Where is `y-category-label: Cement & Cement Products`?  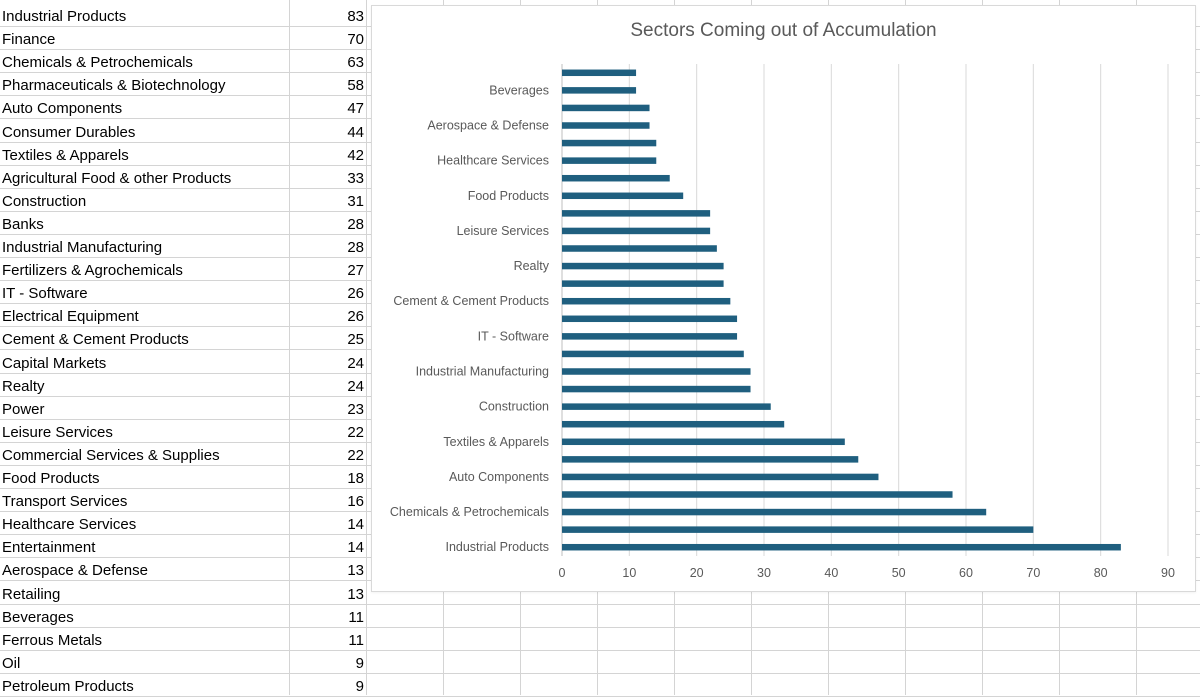
y-category-label: Cement & Cement Products is located at coordinates (471, 301).